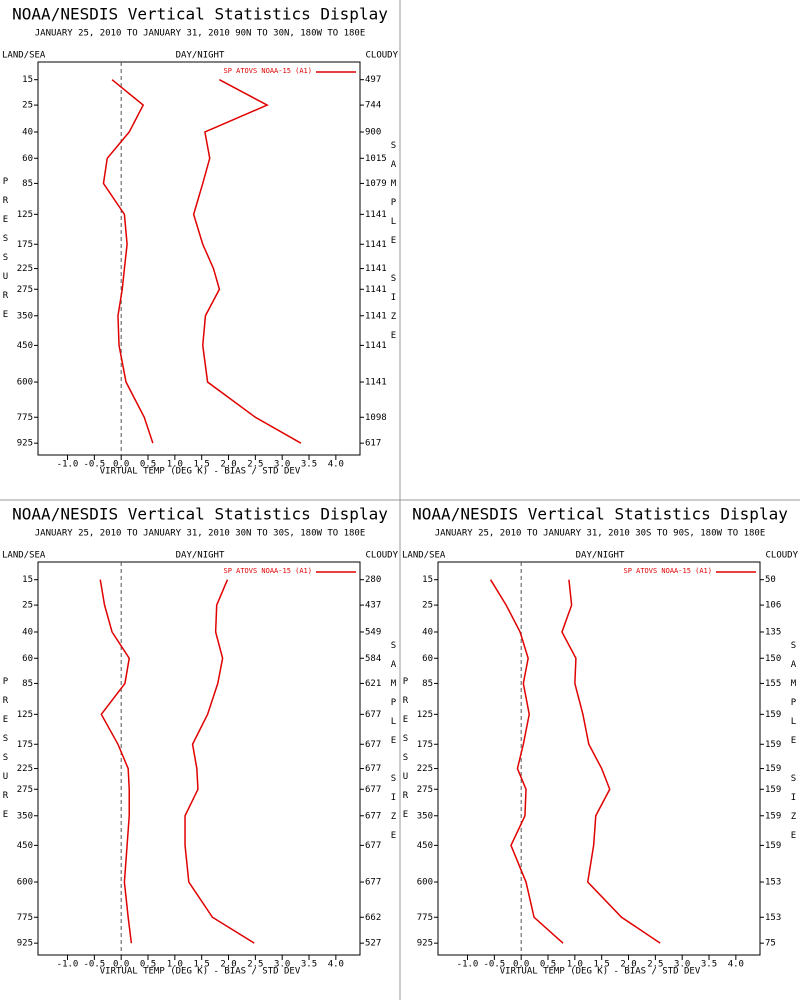  What do you see at coordinates (121, 465) in the screenshot?
I see `x-tick-label: 0.0` at bounding box center [121, 465].